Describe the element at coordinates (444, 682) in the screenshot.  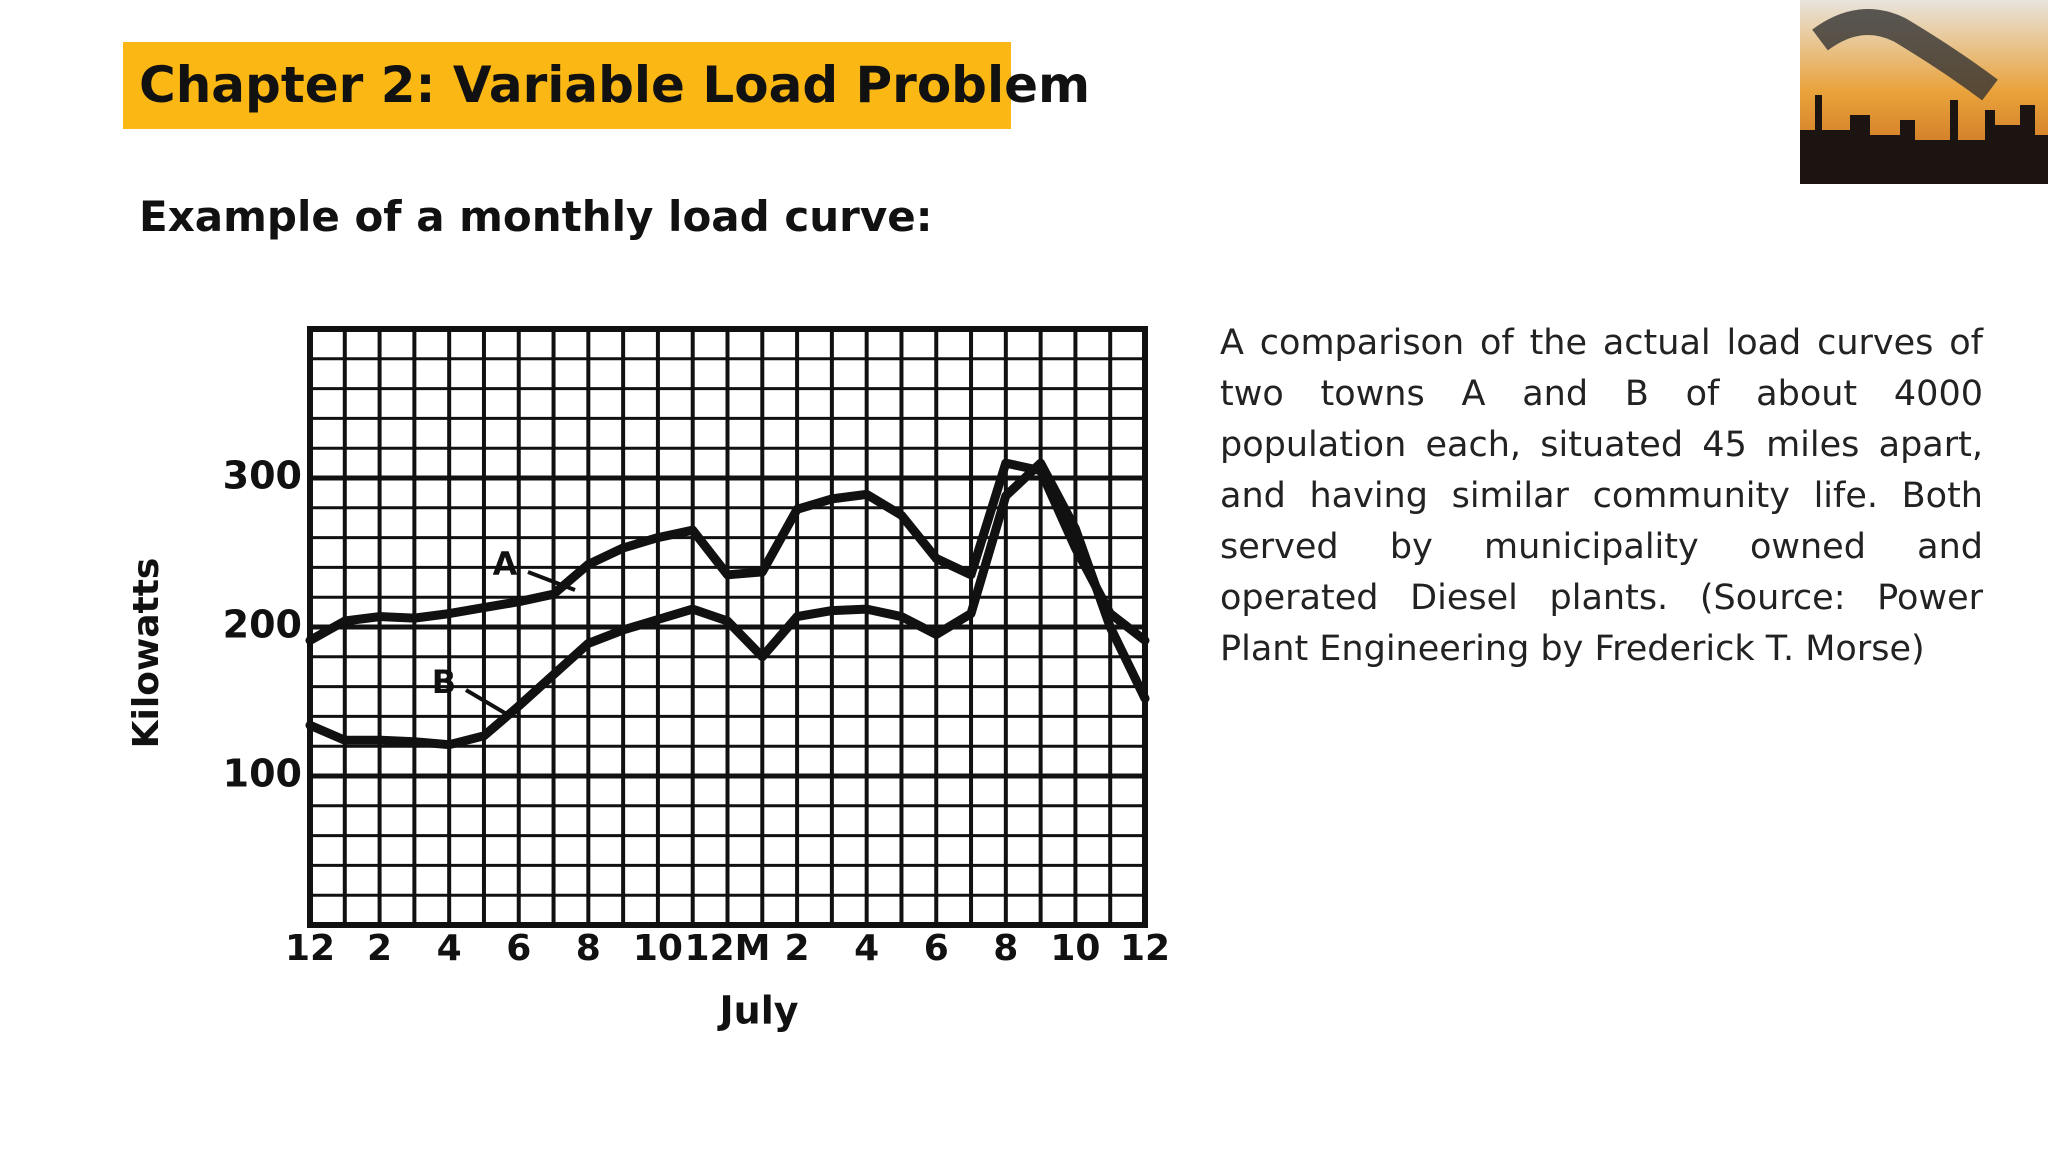
I see `annotation-b: B` at that location.